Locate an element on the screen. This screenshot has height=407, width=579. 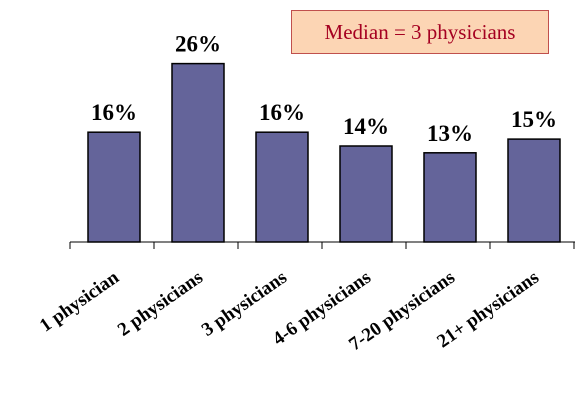
x-axis is located at coordinates (322, 245).